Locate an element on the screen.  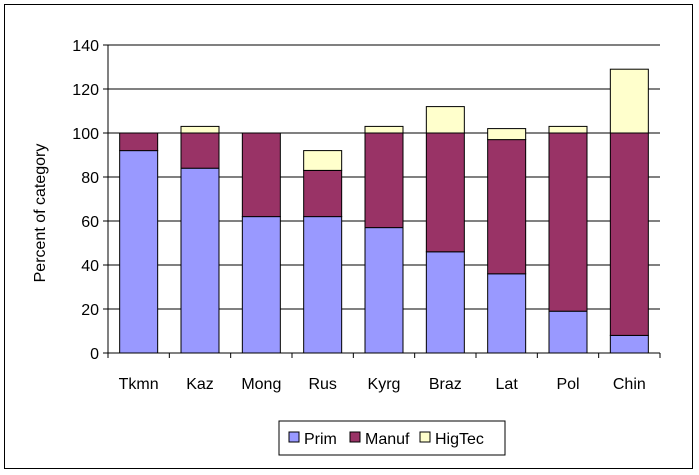
bar-segment-prim-braz is located at coordinates (445, 302).